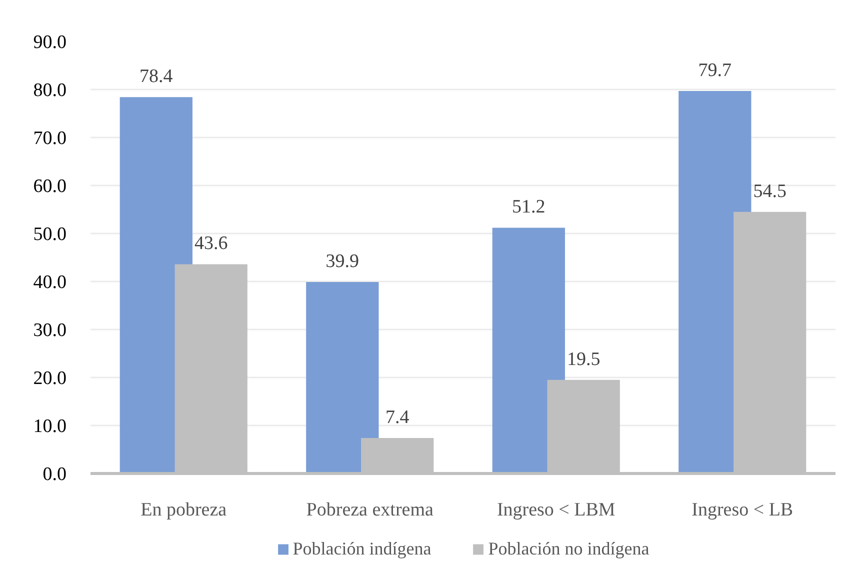  What do you see at coordinates (715, 70) in the screenshot?
I see `data-label: 79.7` at bounding box center [715, 70].